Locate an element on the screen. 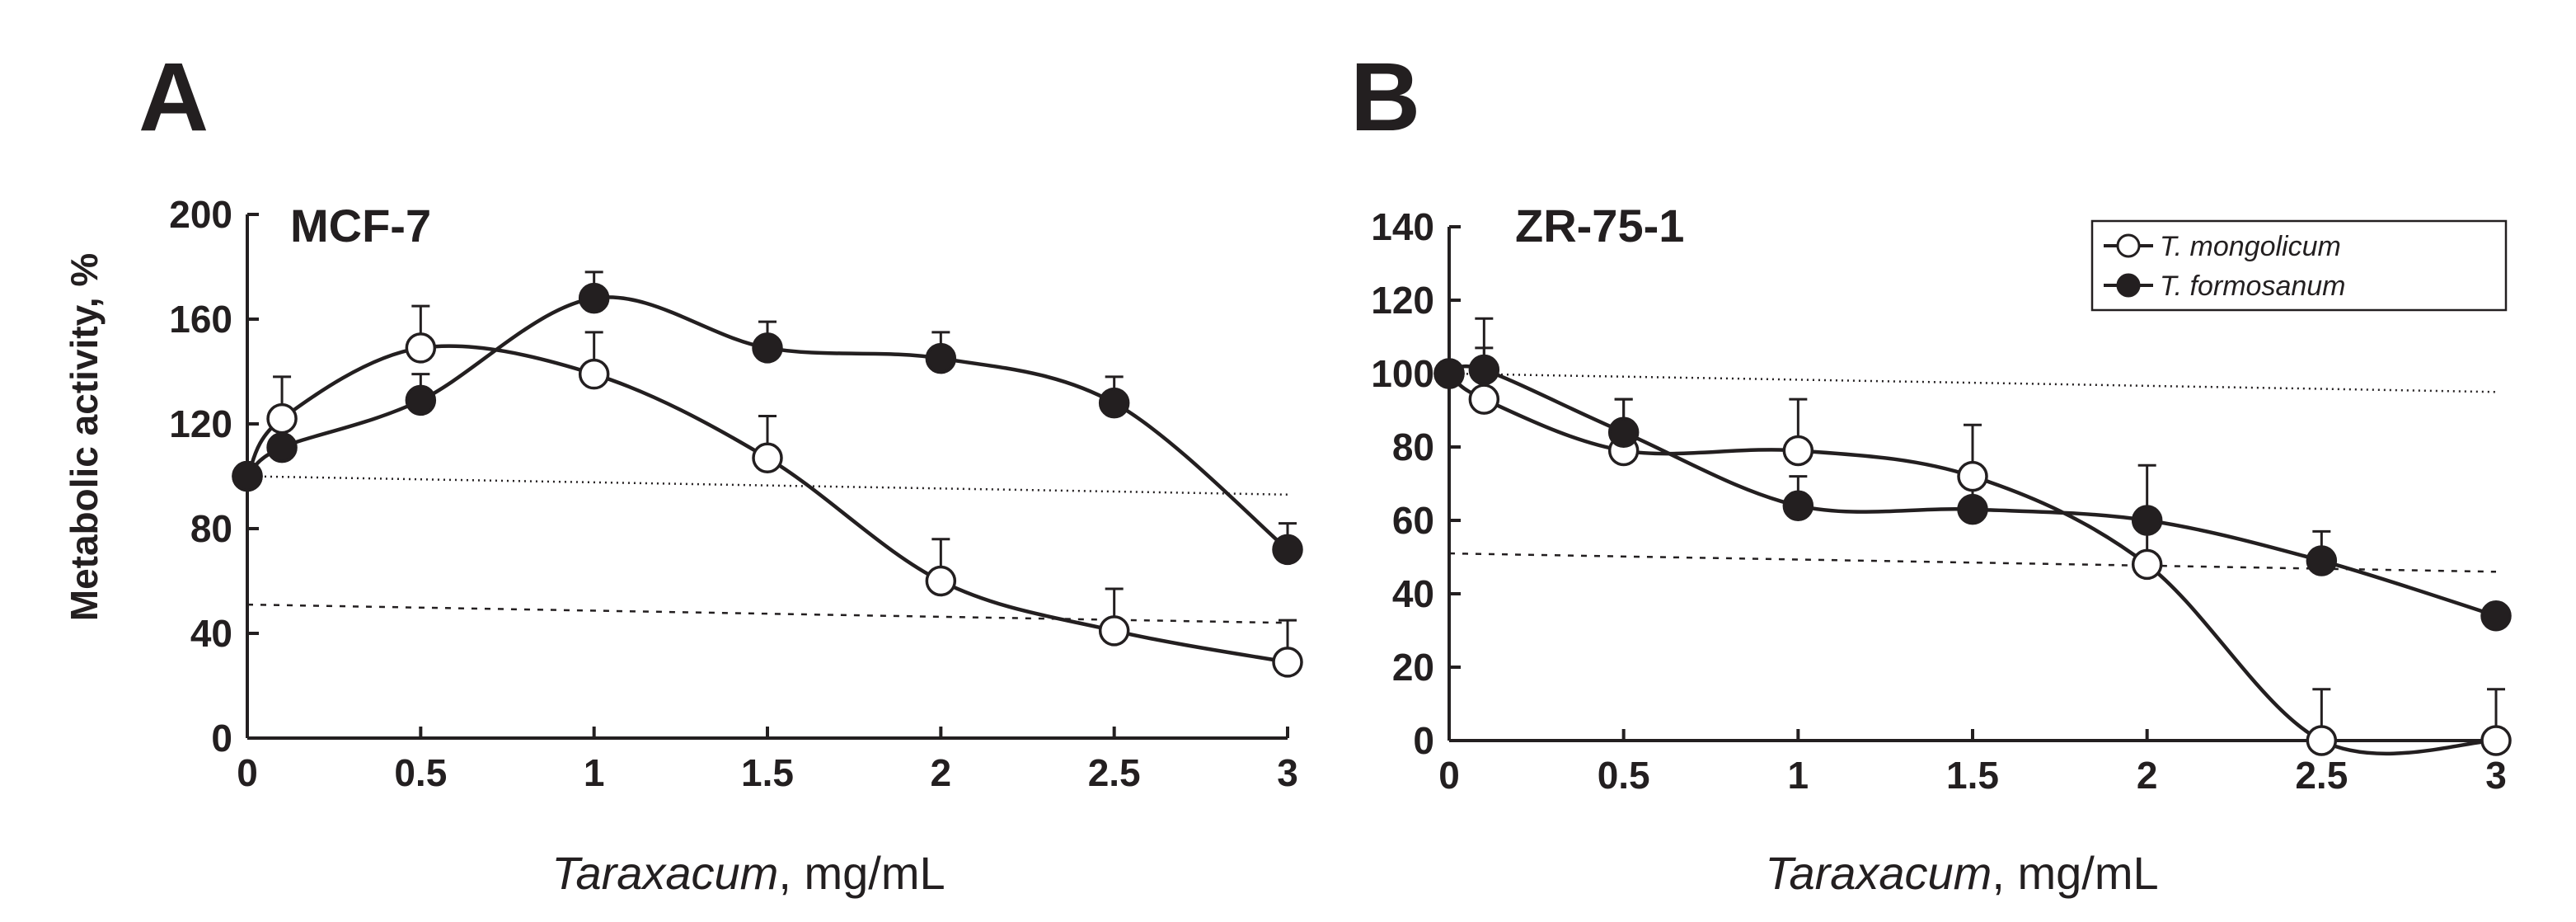 This screenshot has height=922, width=2576. legend: T. mongolicum T. formosanum is located at coordinates (2299, 265).